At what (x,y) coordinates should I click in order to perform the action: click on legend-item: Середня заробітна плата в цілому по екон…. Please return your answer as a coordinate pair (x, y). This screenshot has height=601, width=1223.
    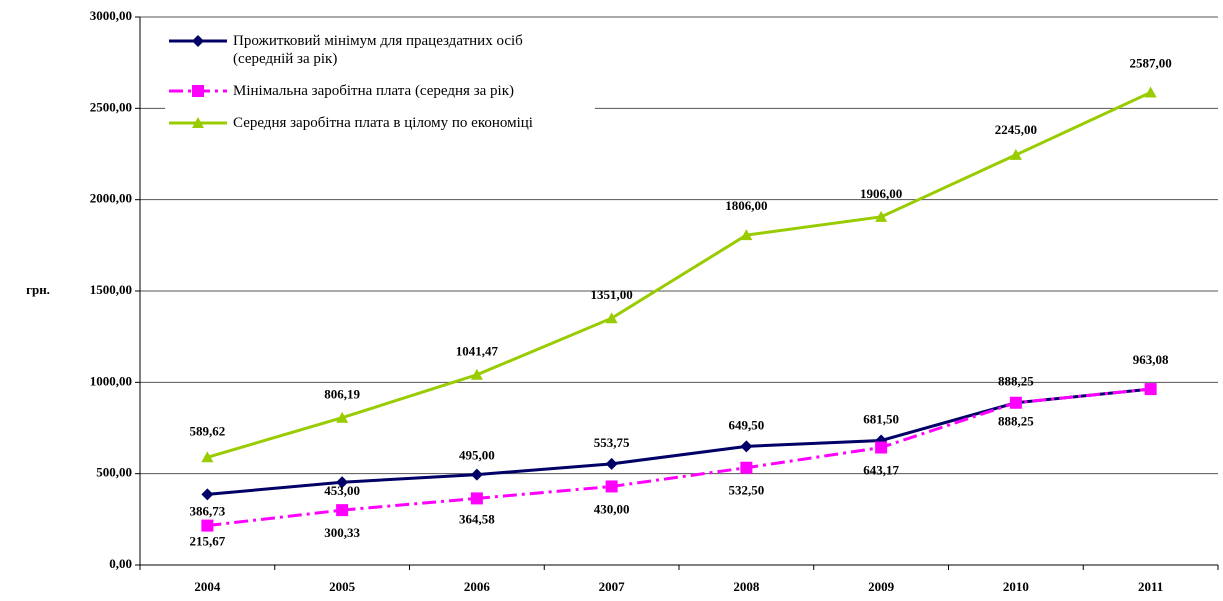
    Looking at the image, I should click on (380, 123).